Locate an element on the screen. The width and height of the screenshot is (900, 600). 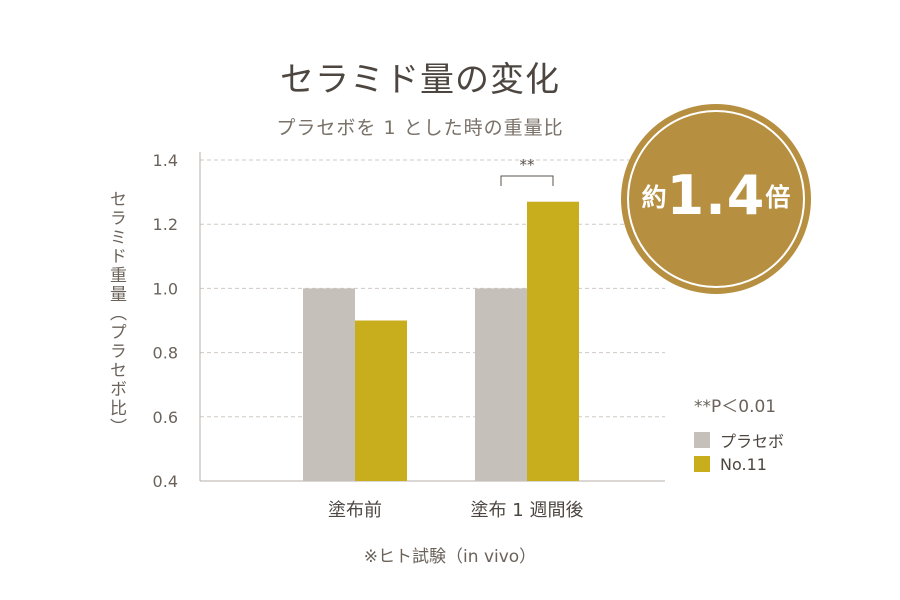
legend-item-placebo: プラセボ is located at coordinates (739, 440).